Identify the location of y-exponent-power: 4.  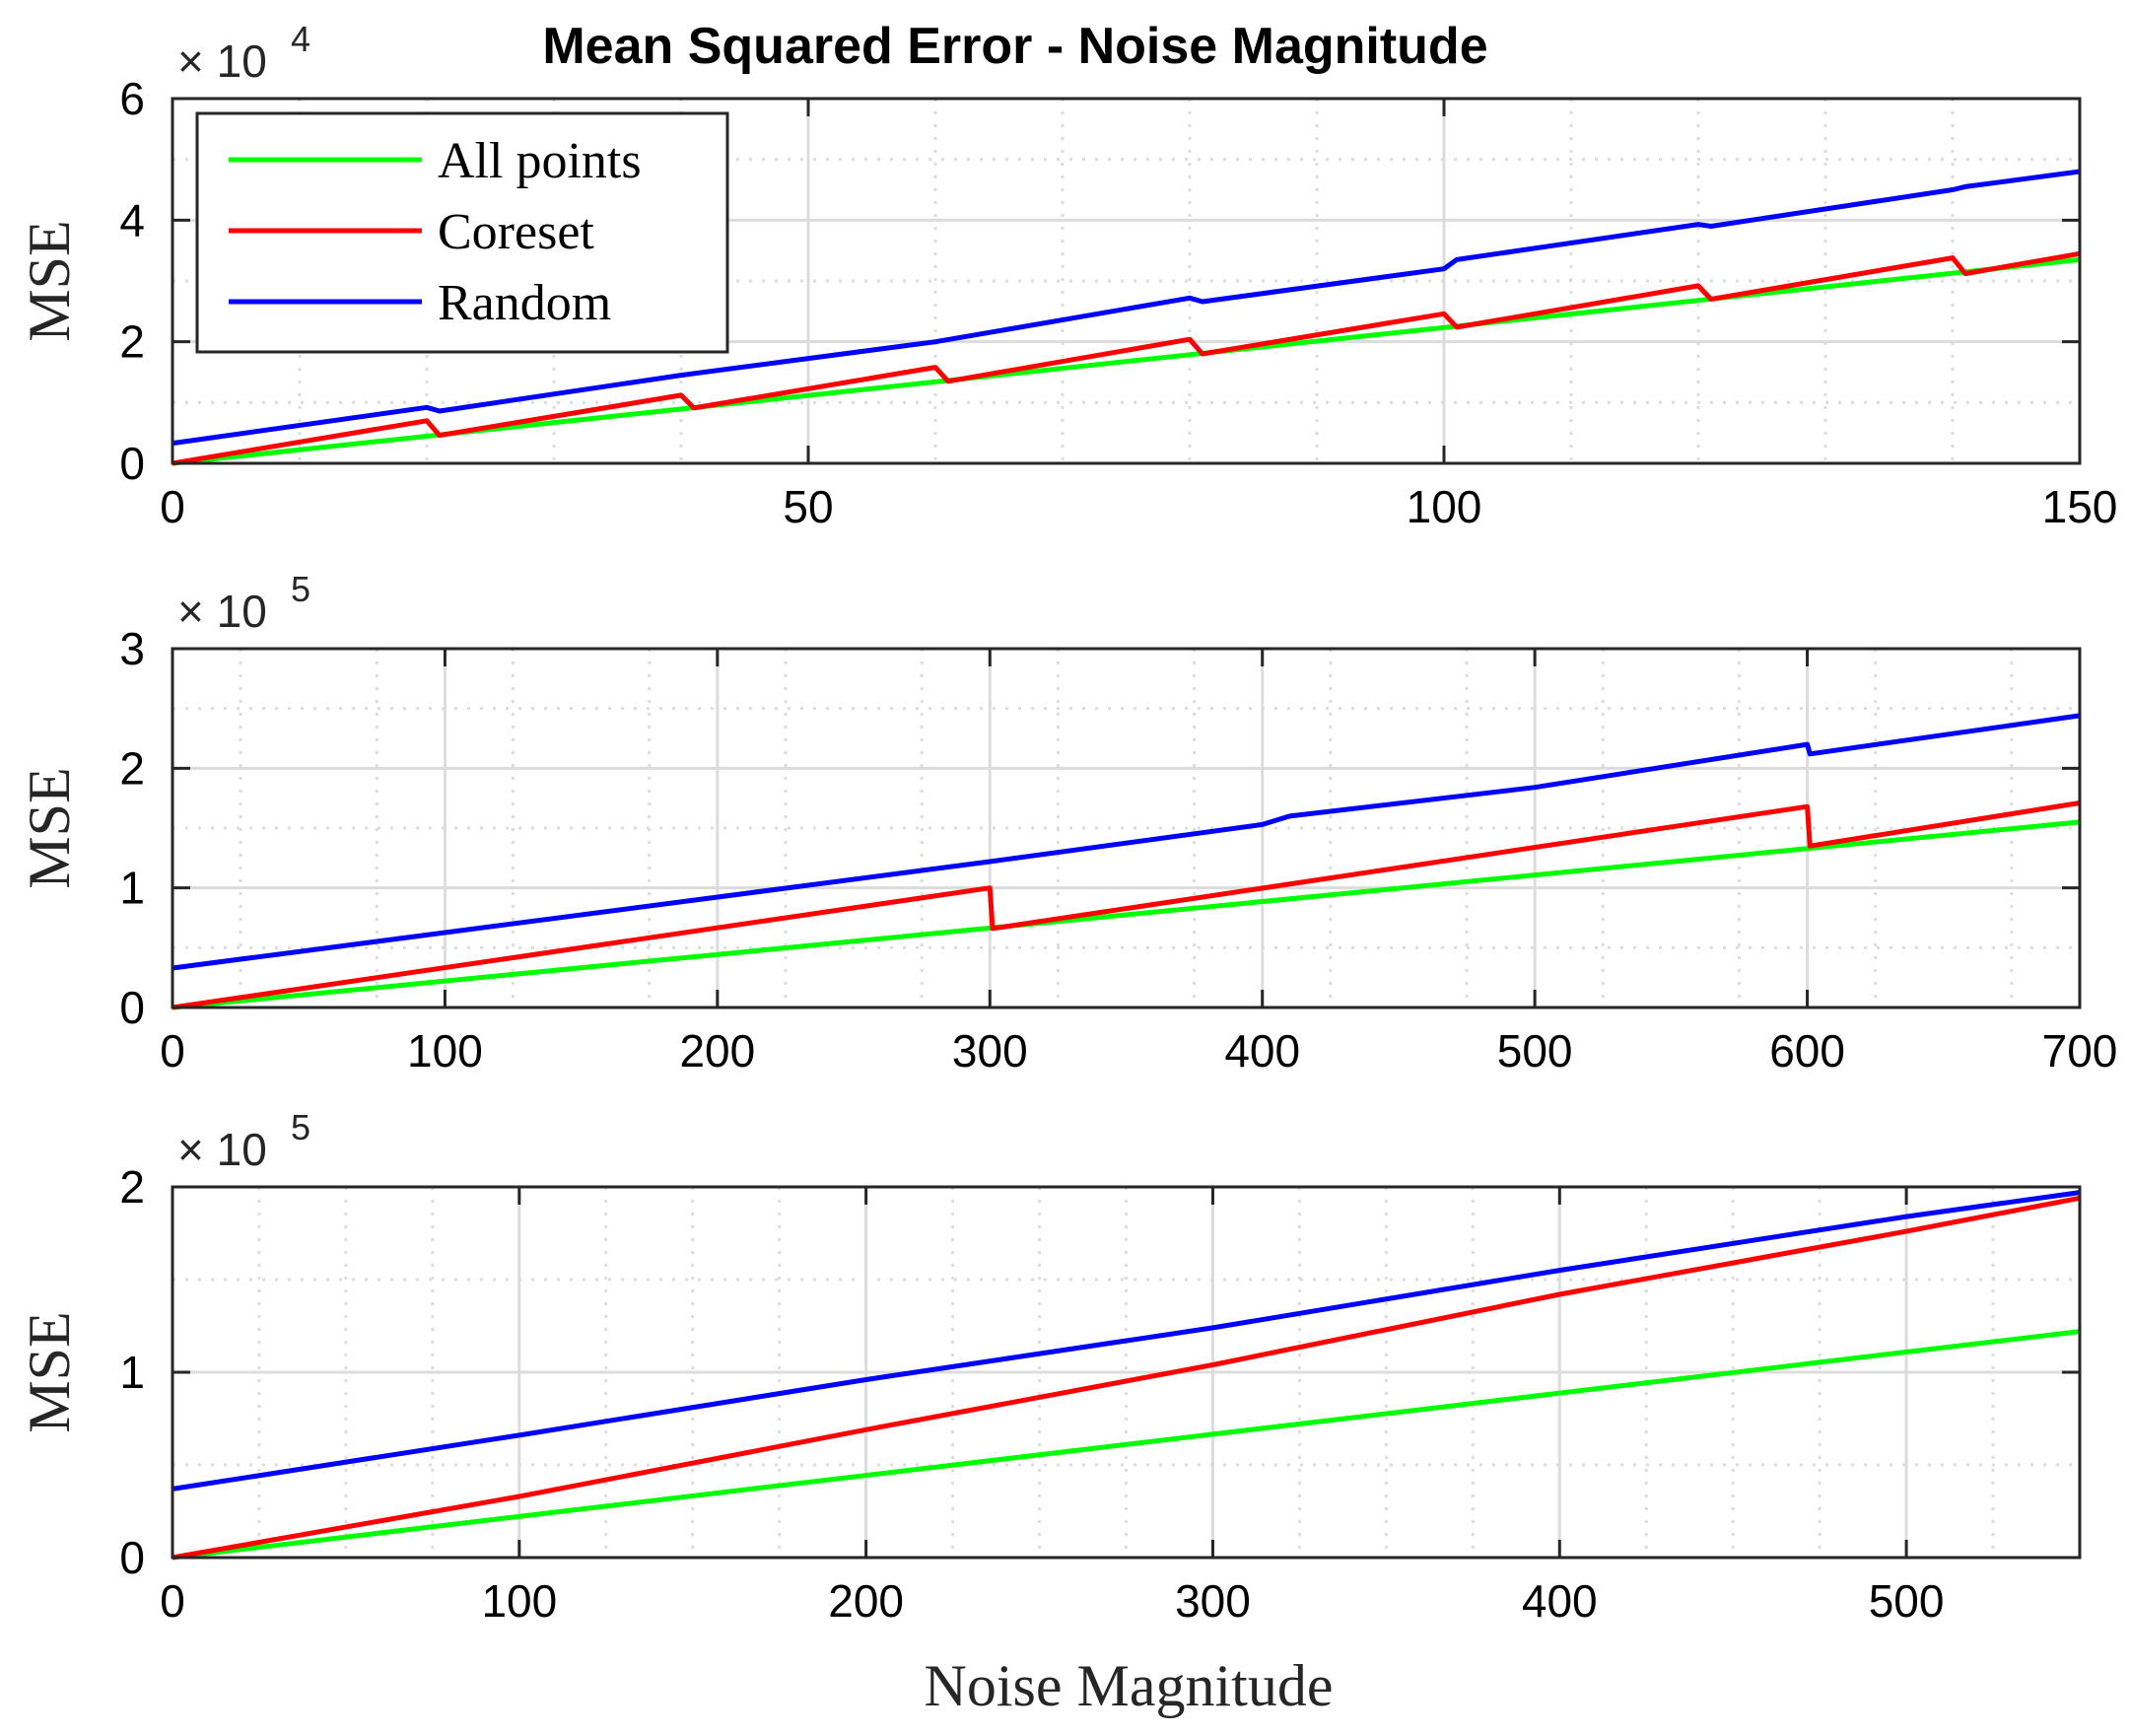
(300, 39).